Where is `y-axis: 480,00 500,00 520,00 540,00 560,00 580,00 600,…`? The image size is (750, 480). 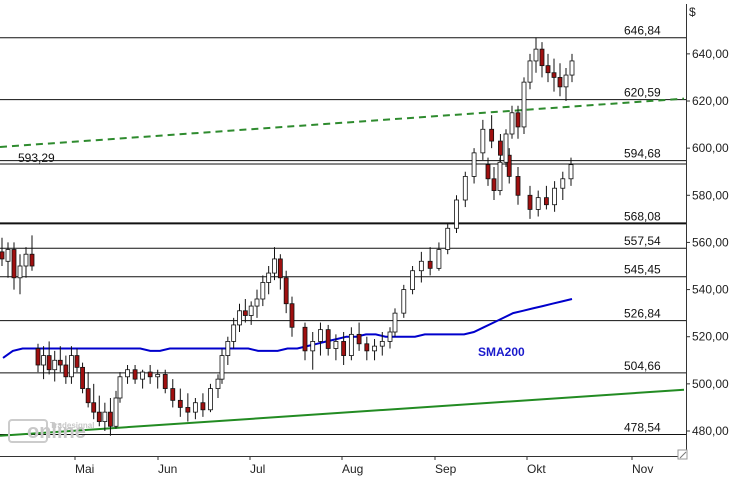
y-axis: 480,00 500,00 520,00 540,00 560,00 580,00 600,… is located at coordinates (707, 230).